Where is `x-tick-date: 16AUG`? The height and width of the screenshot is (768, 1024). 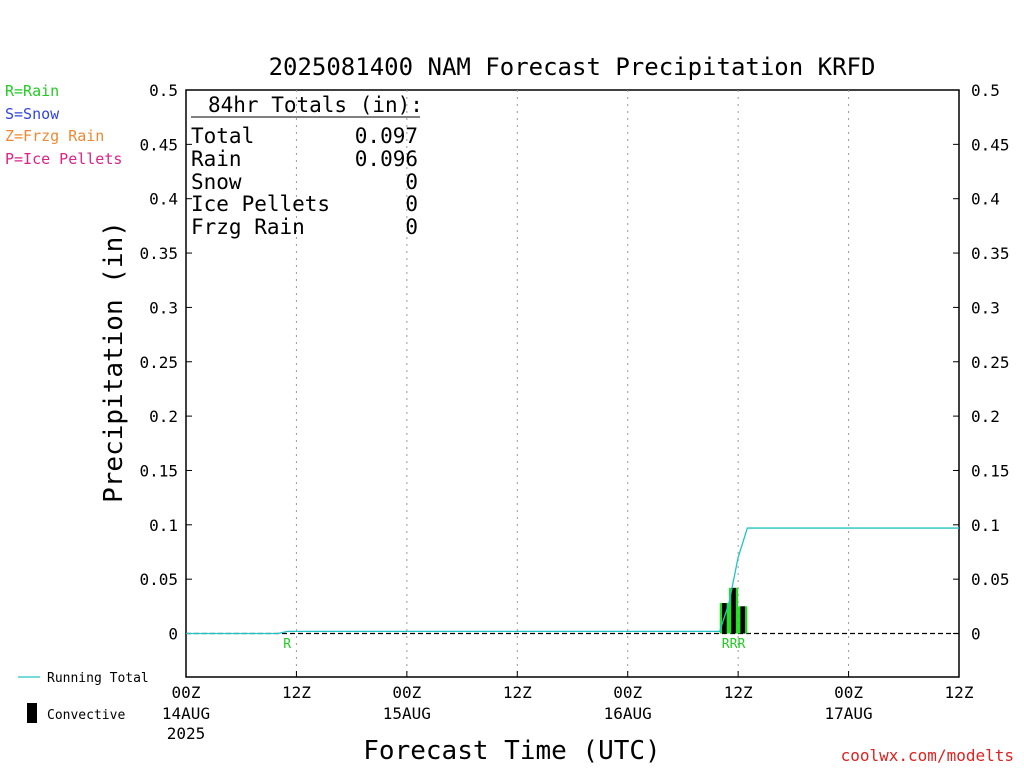
x-tick-date: 16AUG is located at coordinates (628, 713).